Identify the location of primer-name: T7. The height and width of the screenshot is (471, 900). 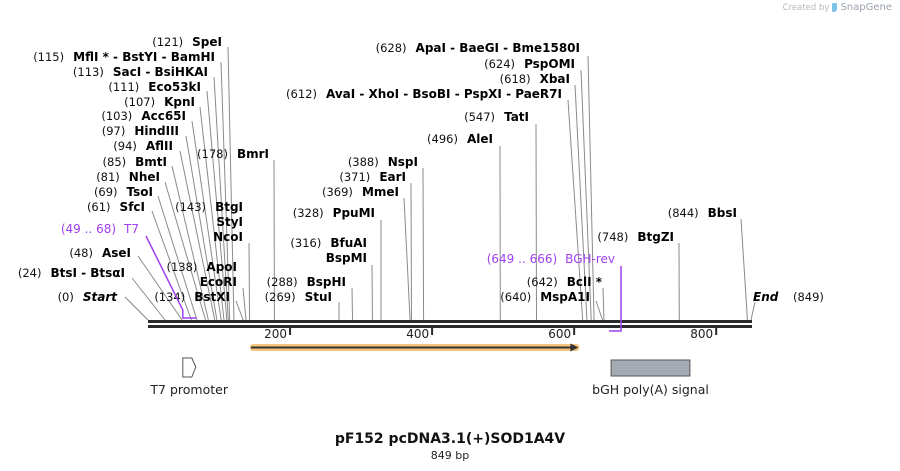
(131, 229).